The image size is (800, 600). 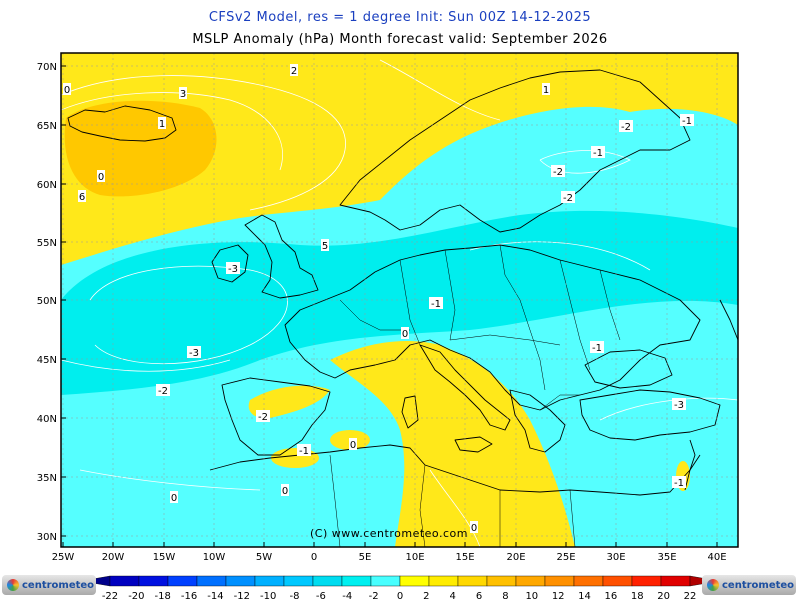 I want to click on ireland-coast, so click(x=230, y=263).